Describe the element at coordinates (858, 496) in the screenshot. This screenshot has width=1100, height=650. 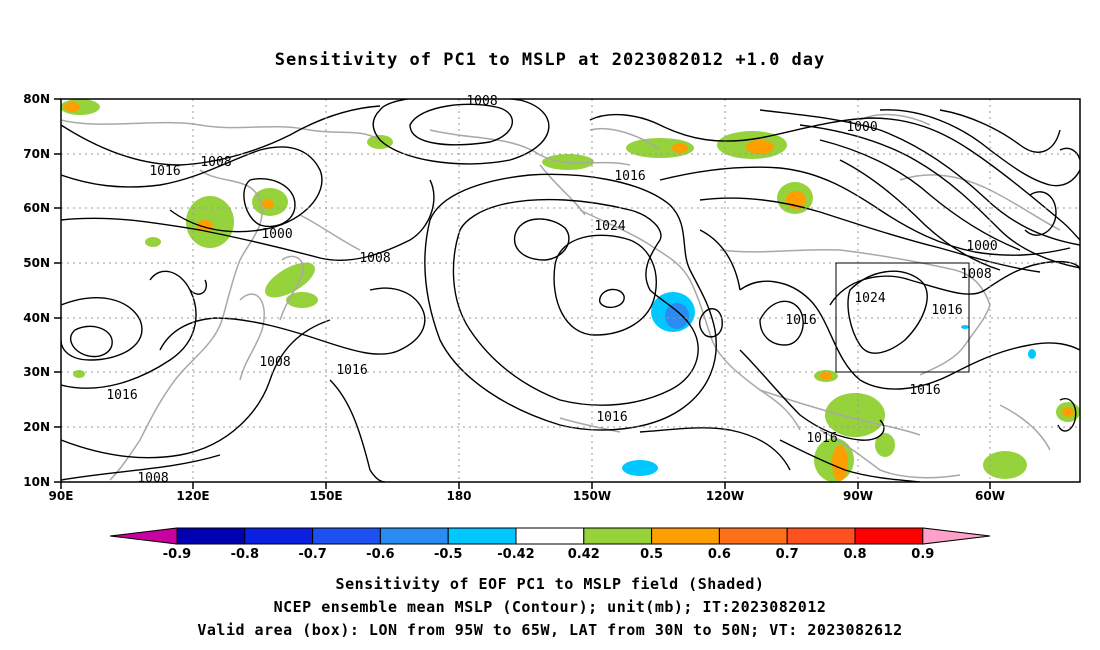
I see `lon-label: 90W` at that location.